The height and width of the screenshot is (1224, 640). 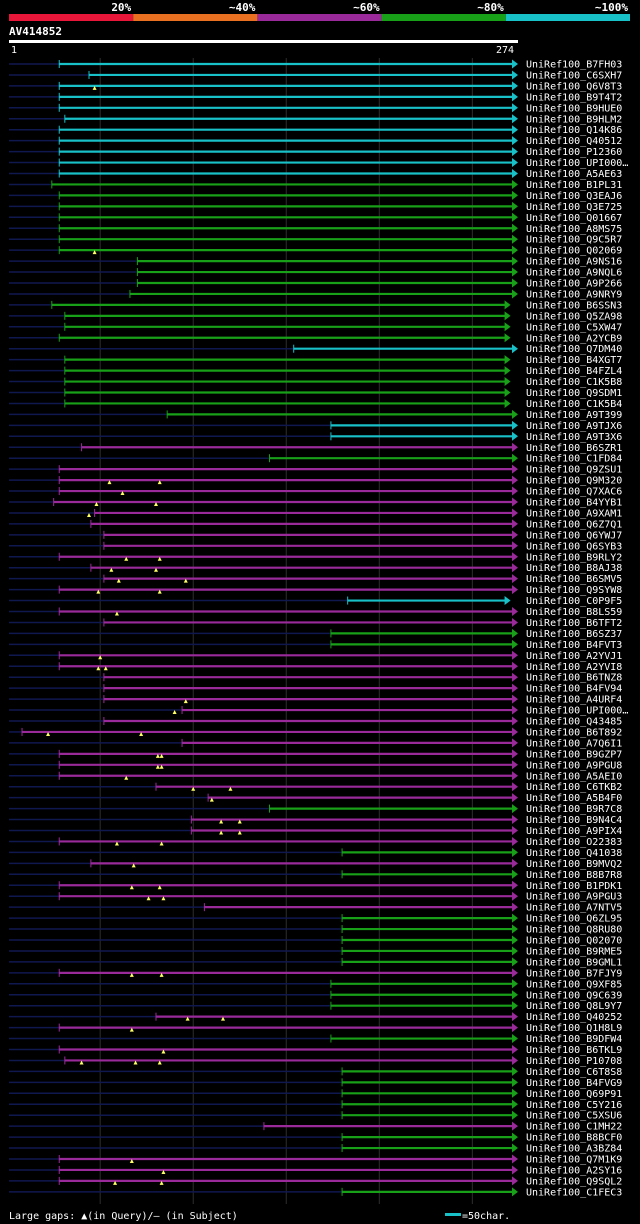 I want to click on hit-label: UniRef100_Q7DM40, so click(x=574, y=349).